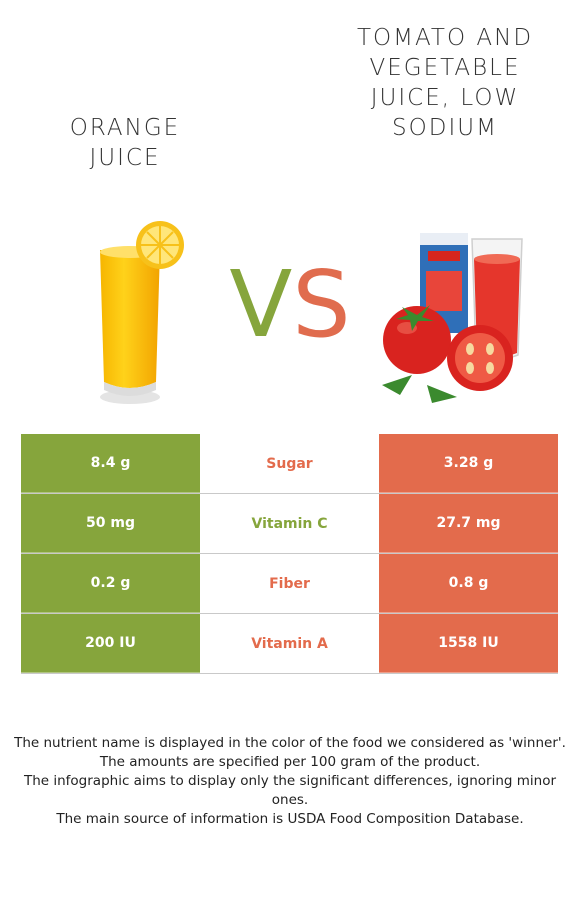 This screenshot has width=580, height=904. I want to click on food-title-left: Orange juice, so click(125, 143).